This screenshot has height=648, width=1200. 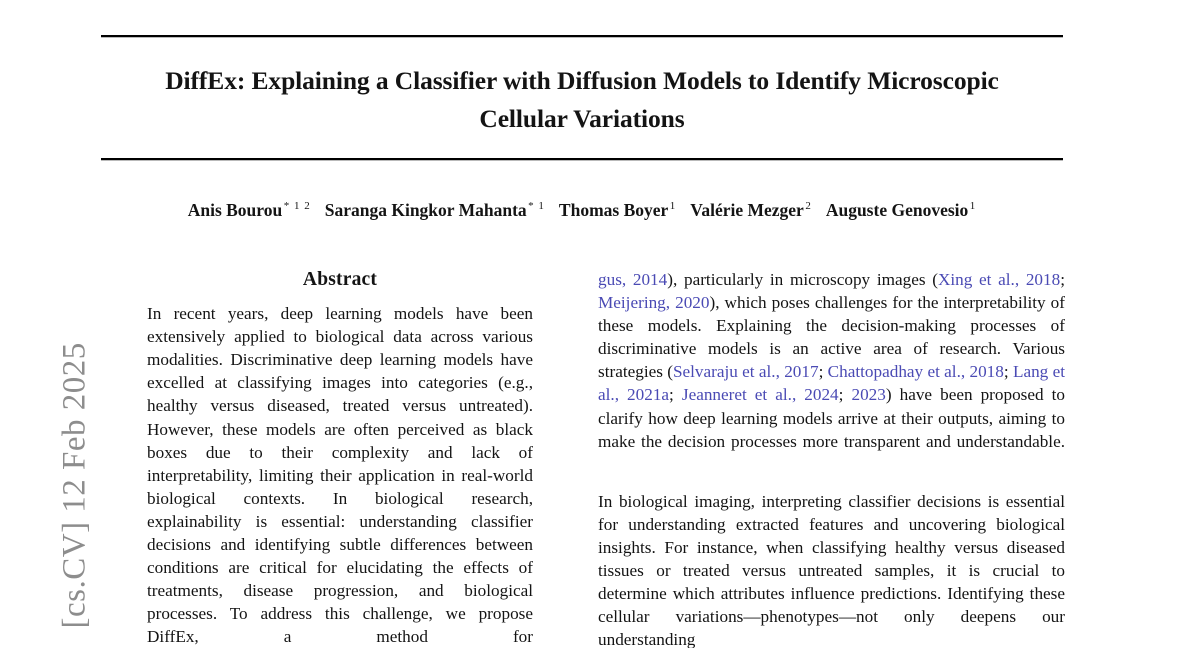 I want to click on body-text: ), particularly in microscopy images (, so click(x=802, y=279).